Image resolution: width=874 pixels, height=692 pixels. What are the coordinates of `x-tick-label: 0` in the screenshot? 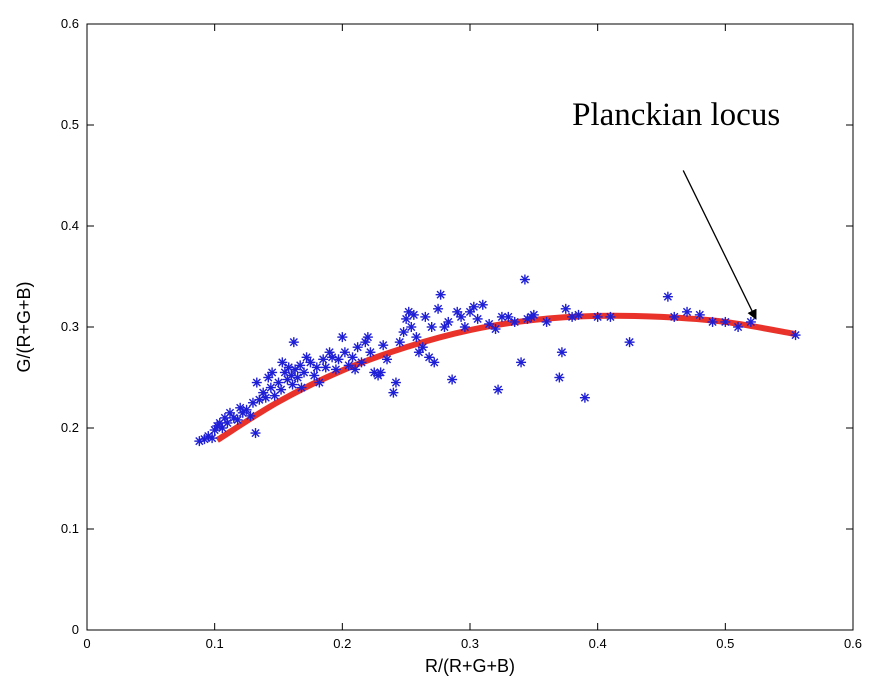 It's located at (86, 643).